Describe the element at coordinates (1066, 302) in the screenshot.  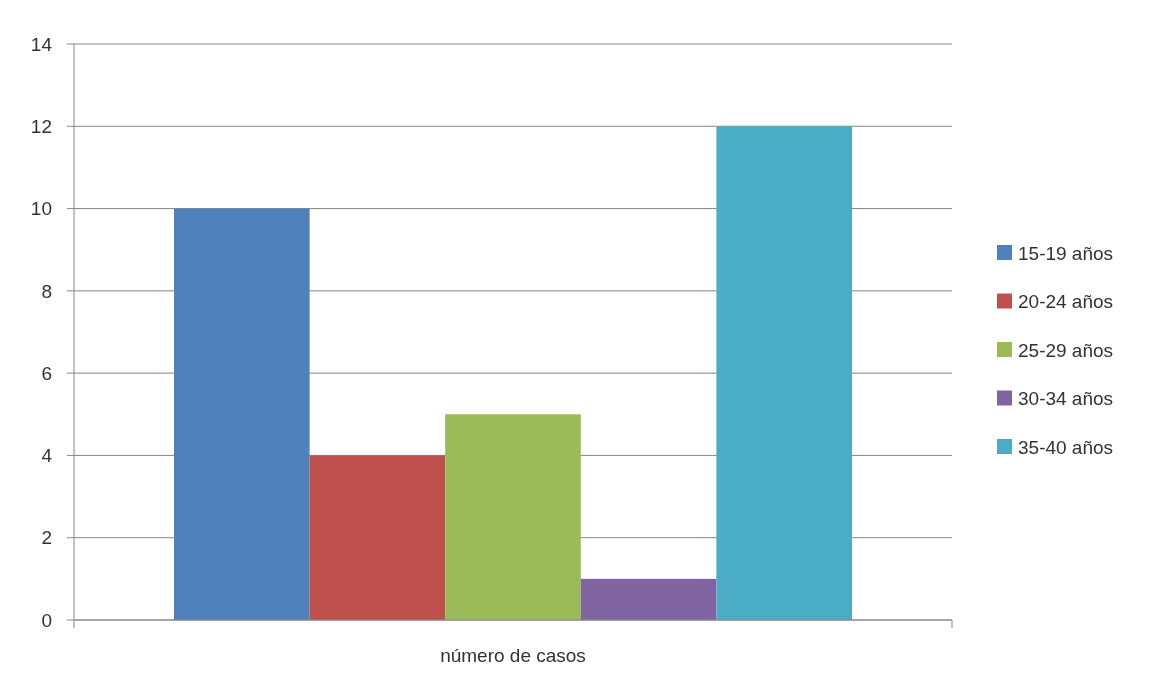
I see `legend-label: 20-24 años` at that location.